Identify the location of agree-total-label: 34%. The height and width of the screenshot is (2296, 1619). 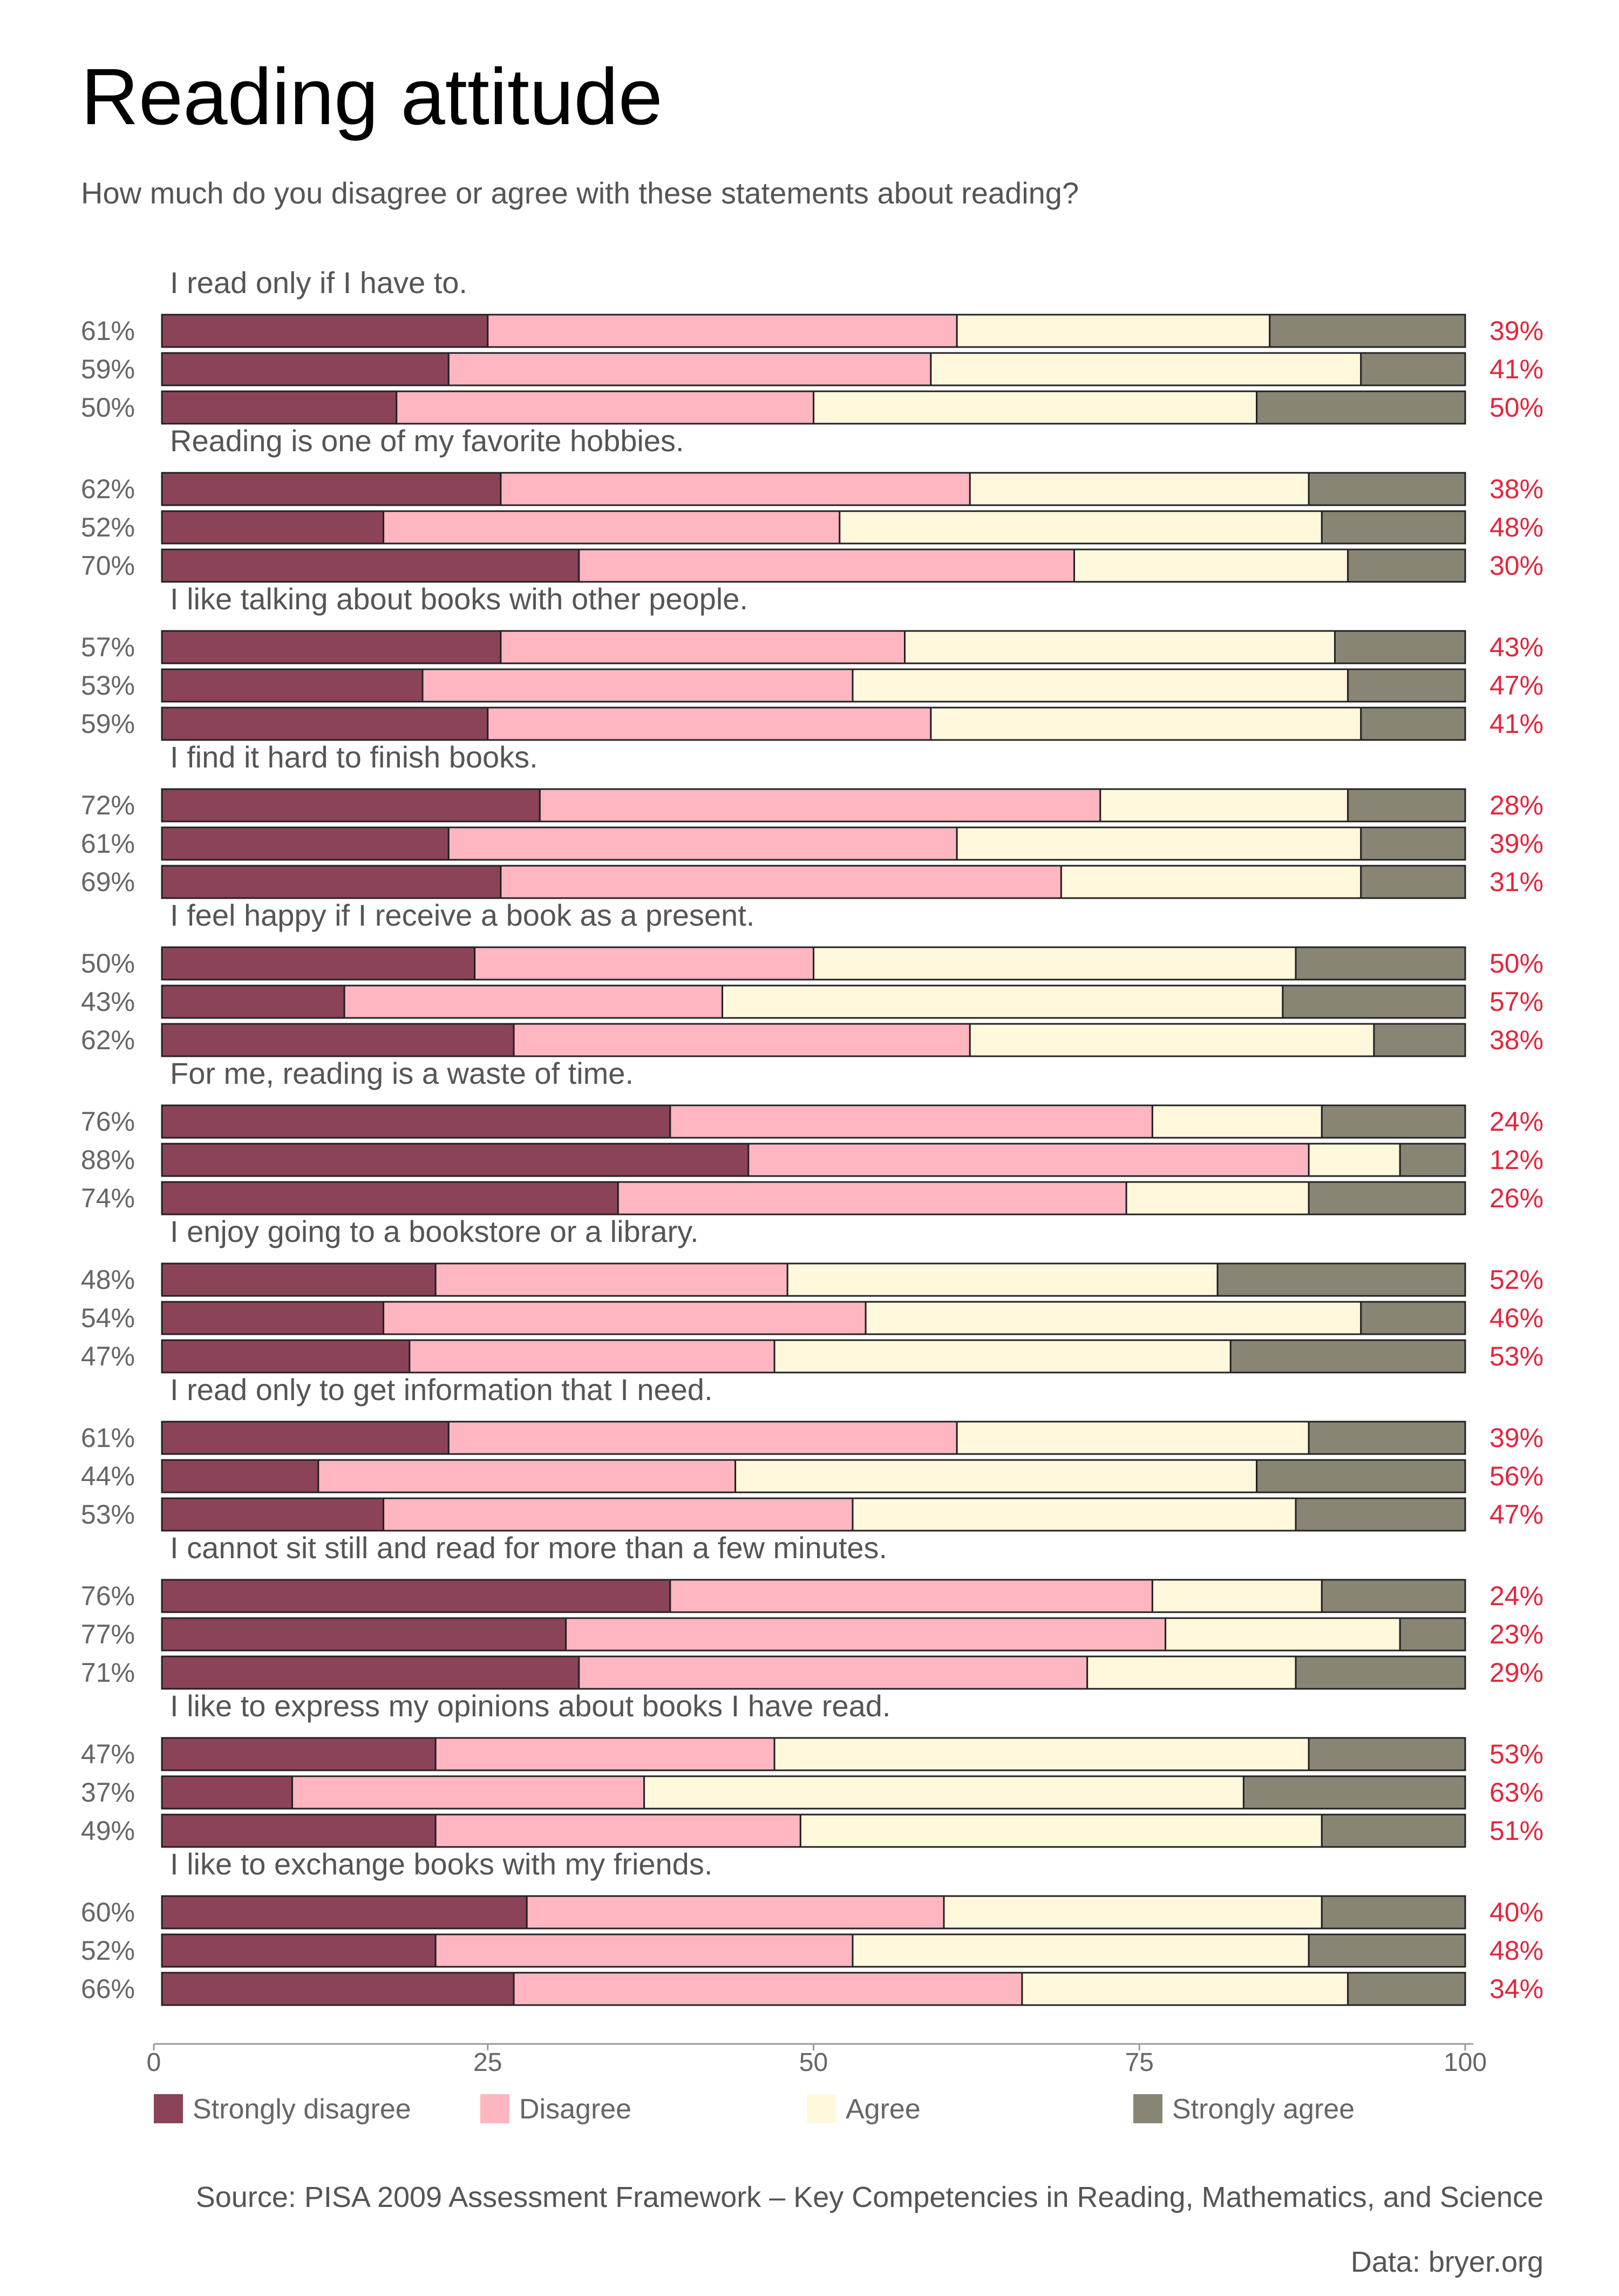
(1516, 1989).